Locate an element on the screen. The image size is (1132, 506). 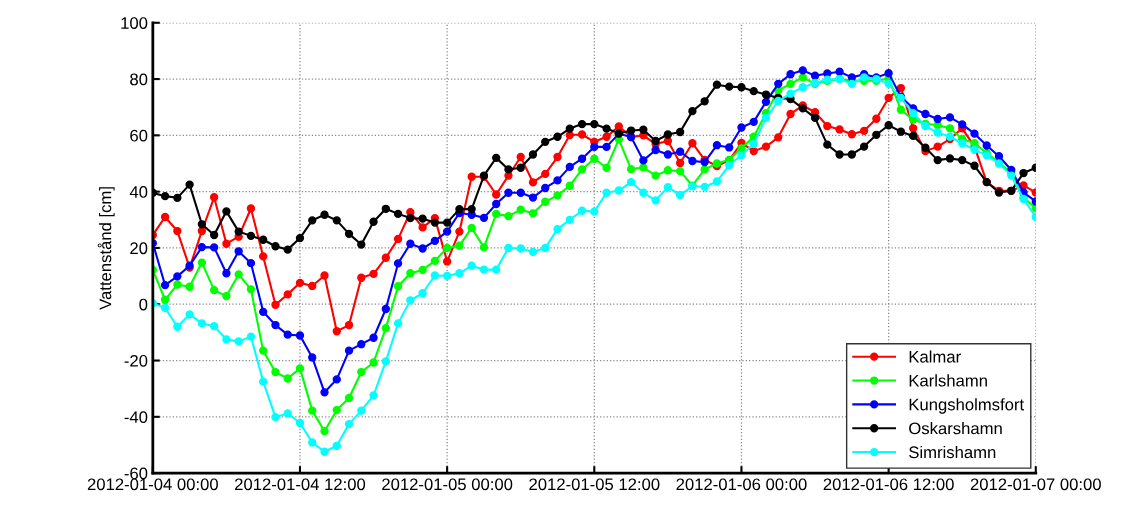
y-tick-label: -60 is located at coordinates (136, 473).